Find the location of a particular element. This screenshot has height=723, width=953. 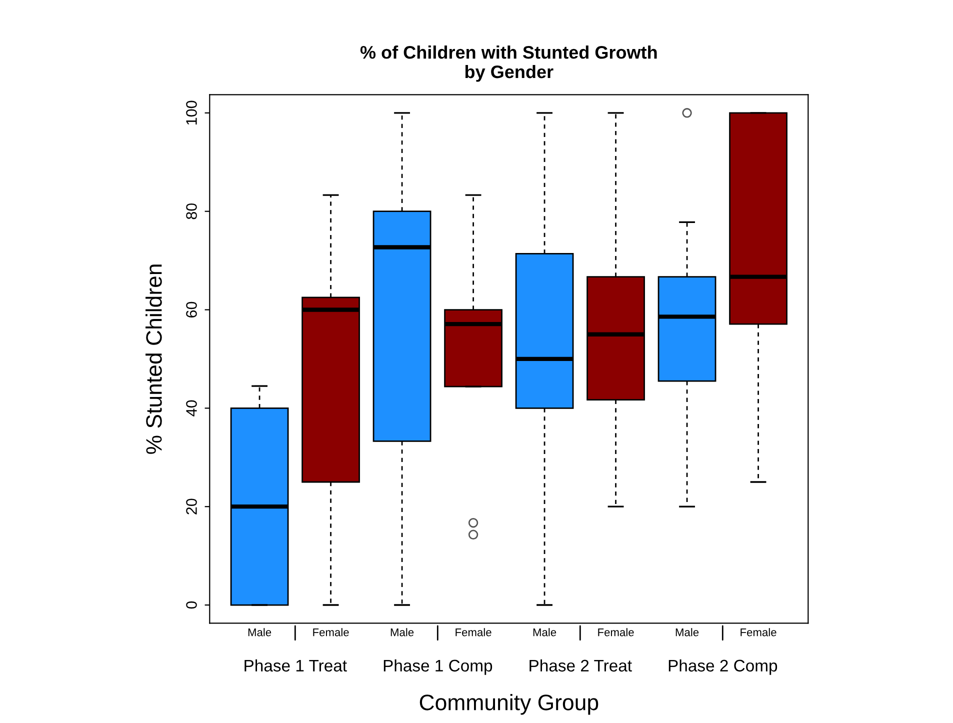

y-tick-label: 100 is located at coordinates (191, 112).